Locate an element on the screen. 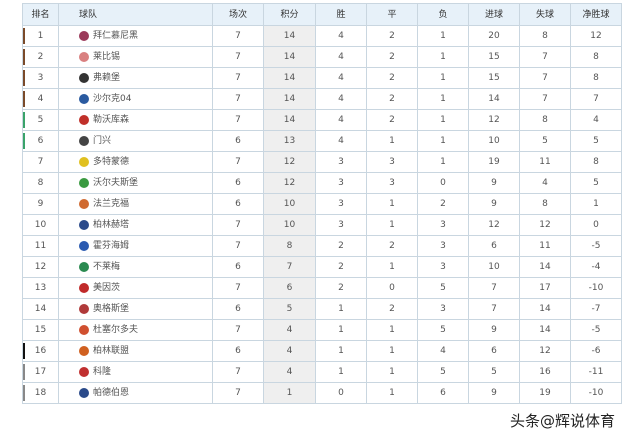  played-cell: 6 is located at coordinates (238, 141).